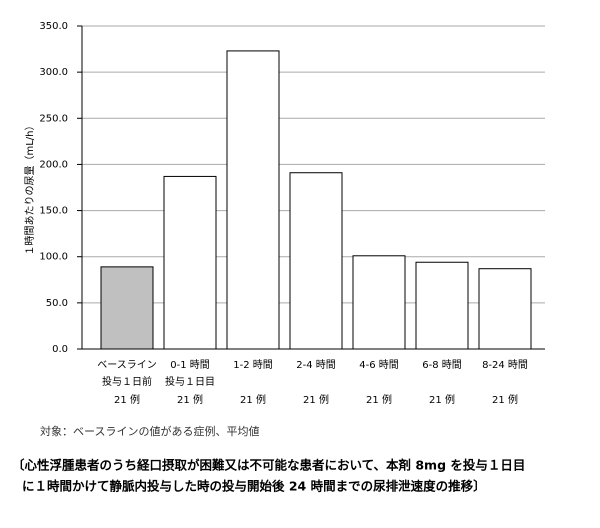 This screenshot has height=528, width=600. Describe the element at coordinates (53, 118) in the screenshot. I see `y-tick-label: 250.0` at that location.